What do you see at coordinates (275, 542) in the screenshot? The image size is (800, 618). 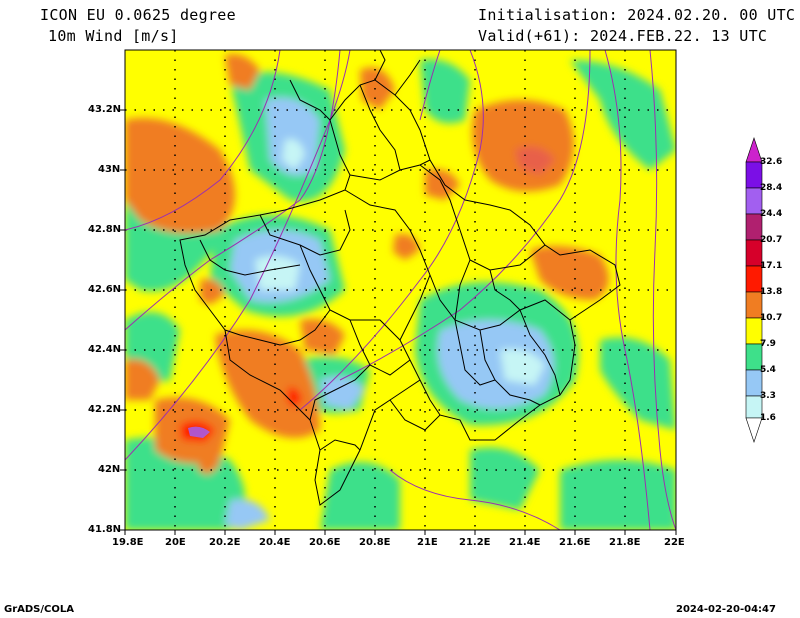 I see `x-tick-label: 20.4E` at bounding box center [275, 542].